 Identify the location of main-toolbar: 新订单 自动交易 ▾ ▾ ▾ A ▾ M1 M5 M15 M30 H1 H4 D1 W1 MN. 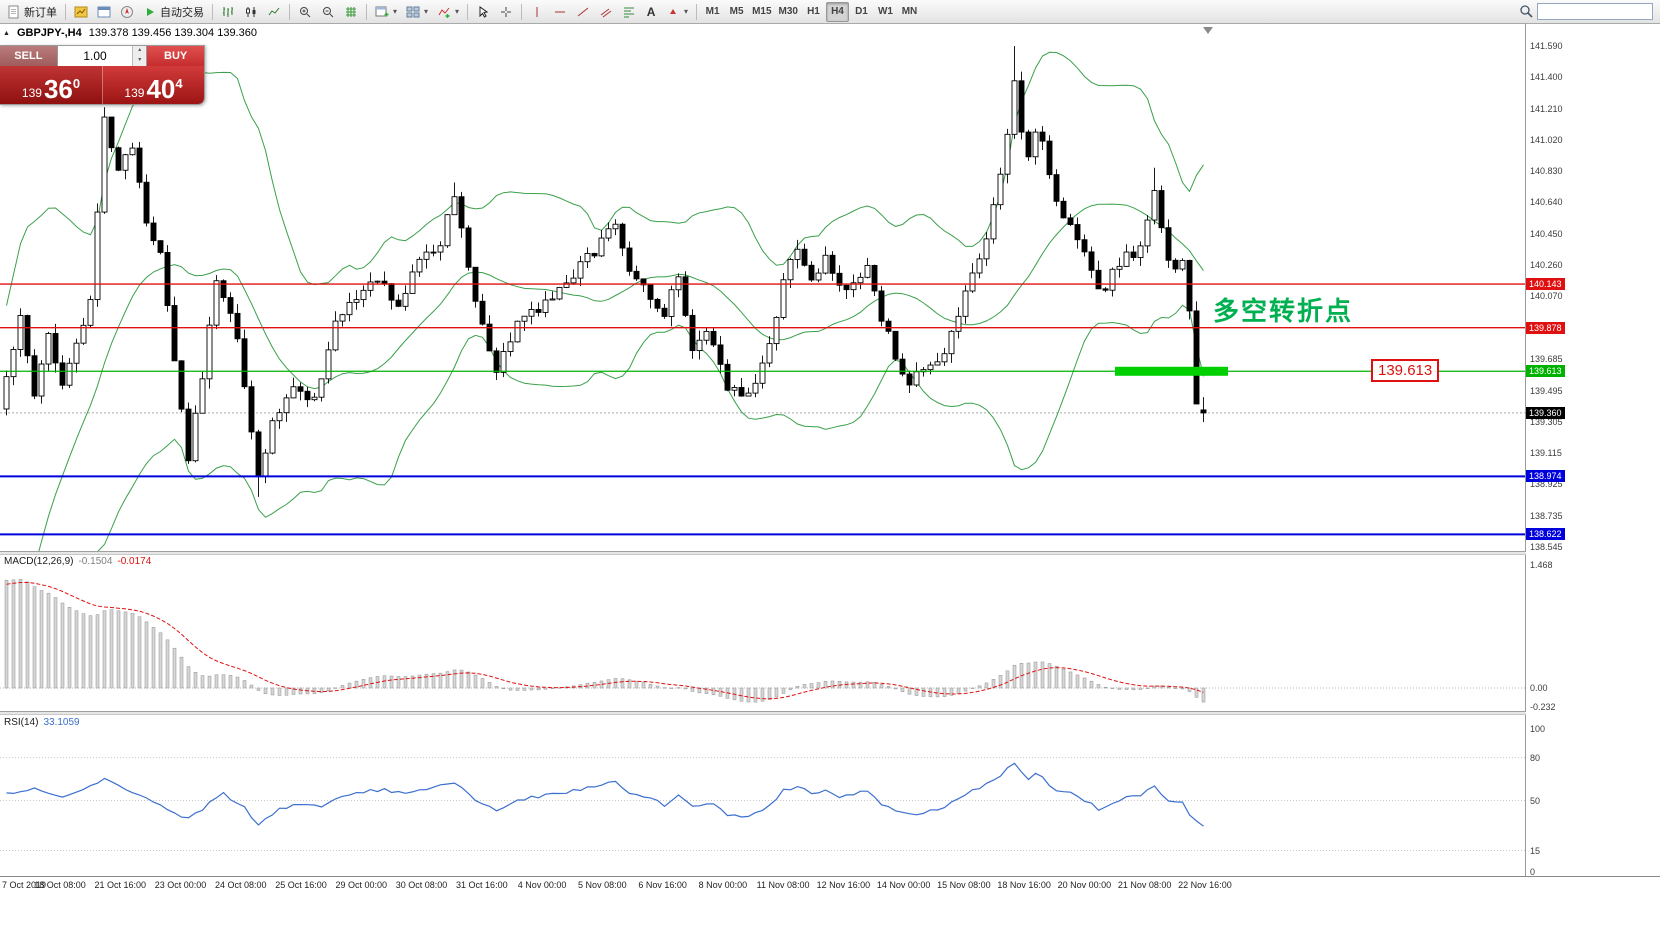
(830, 12).